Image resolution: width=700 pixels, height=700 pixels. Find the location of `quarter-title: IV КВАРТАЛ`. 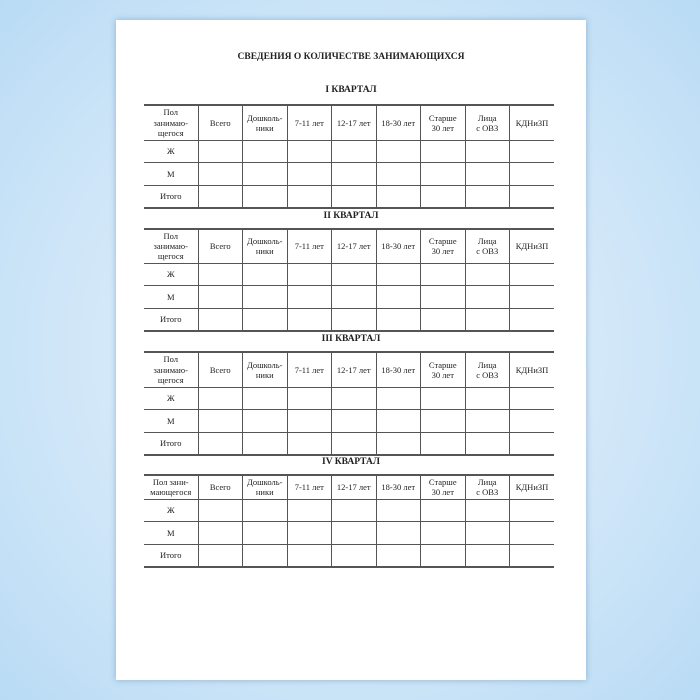

quarter-title: IV КВАРТАЛ is located at coordinates (351, 462).